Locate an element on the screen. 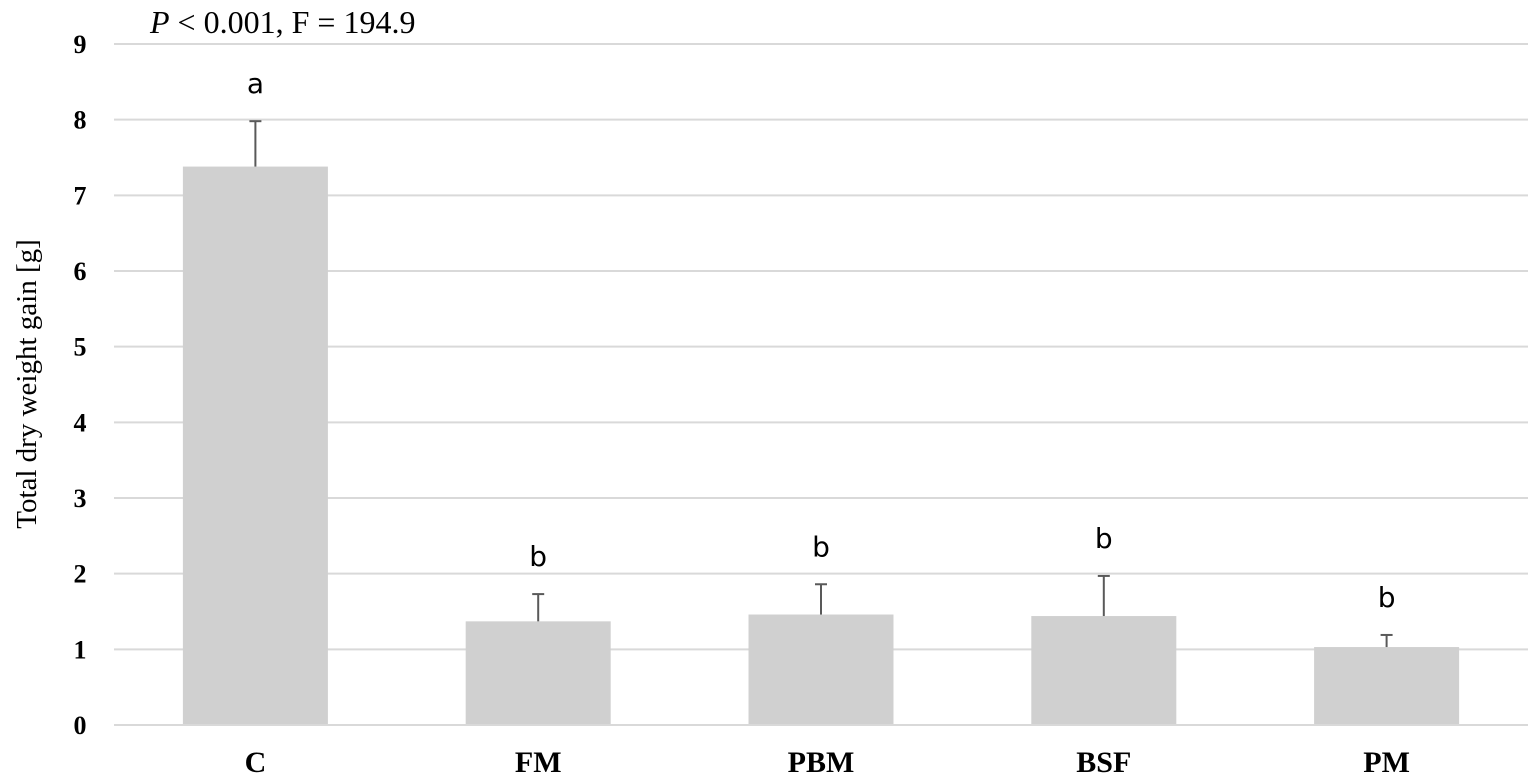 The image size is (1535, 783). x-tick-label: BSF is located at coordinates (1103, 762).